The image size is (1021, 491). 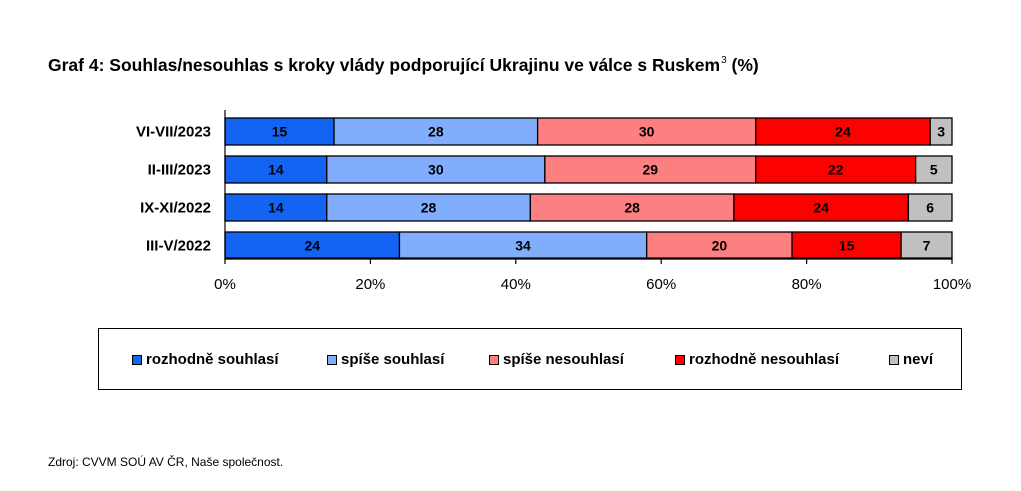 I want to click on data-label: 3, so click(x=941, y=132).